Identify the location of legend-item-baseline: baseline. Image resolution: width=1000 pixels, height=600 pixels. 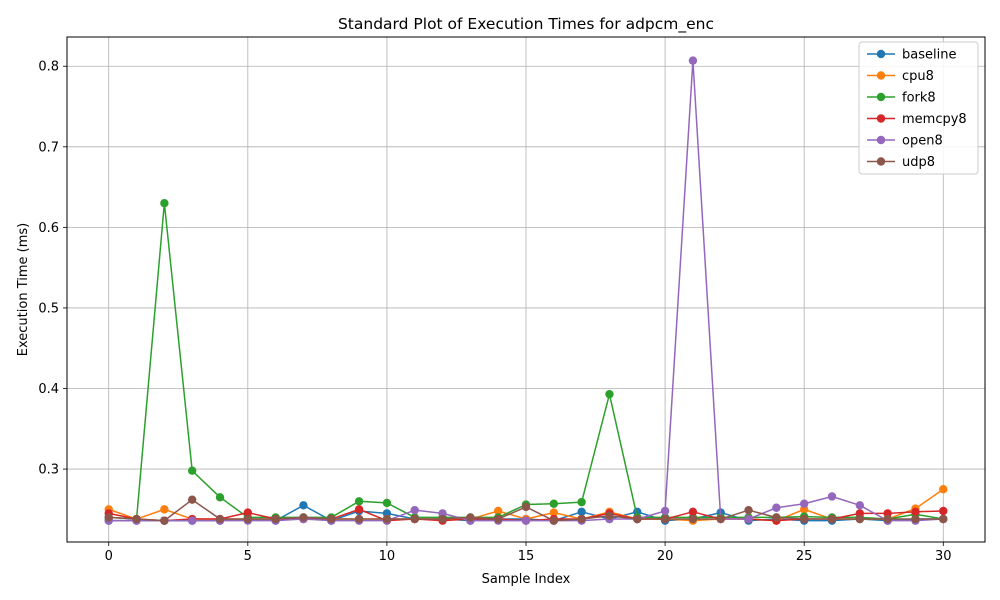
(911, 55).